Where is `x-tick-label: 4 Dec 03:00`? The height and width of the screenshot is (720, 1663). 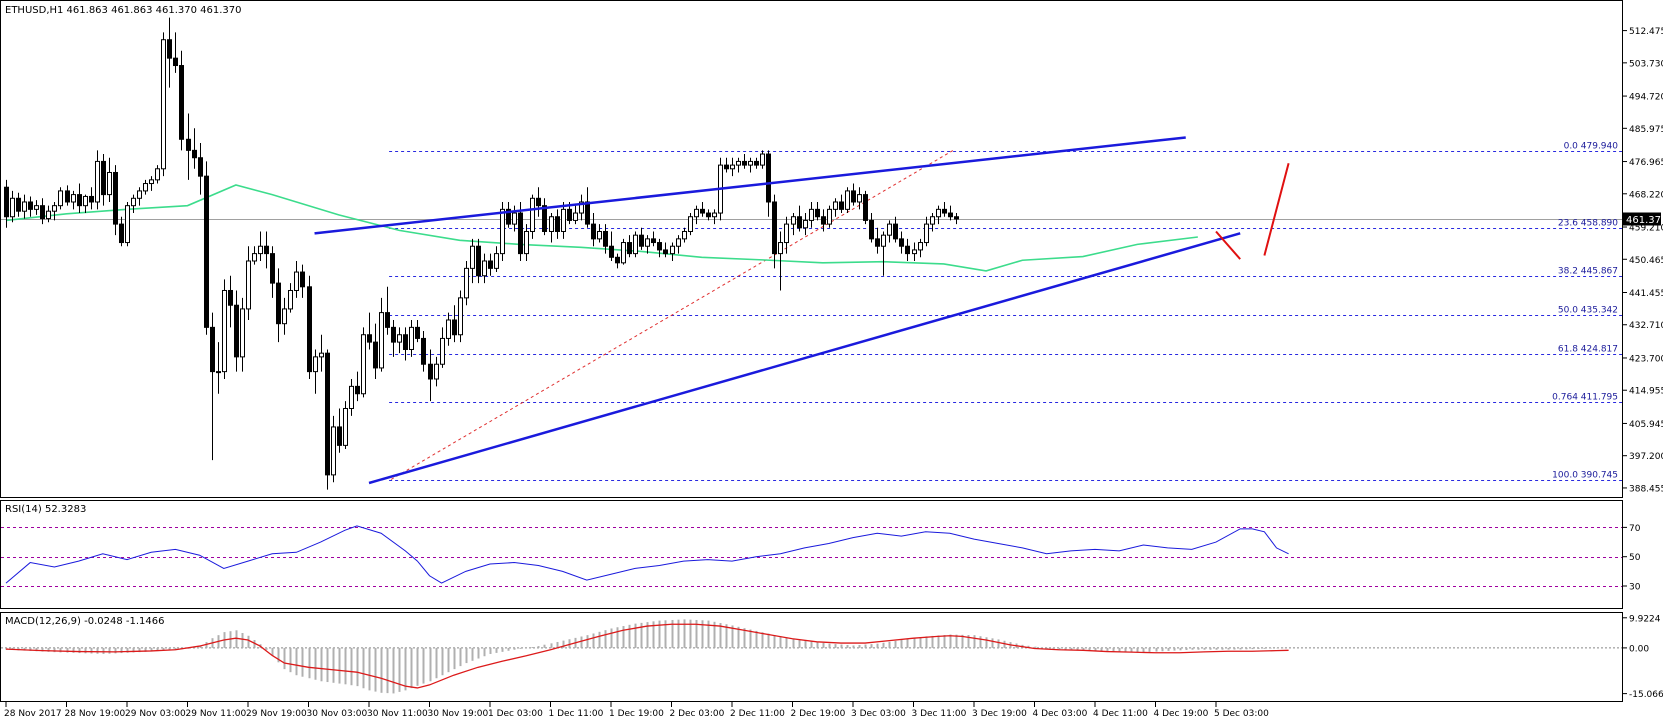
x-tick-label: 4 Dec 03:00 is located at coordinates (1060, 714).